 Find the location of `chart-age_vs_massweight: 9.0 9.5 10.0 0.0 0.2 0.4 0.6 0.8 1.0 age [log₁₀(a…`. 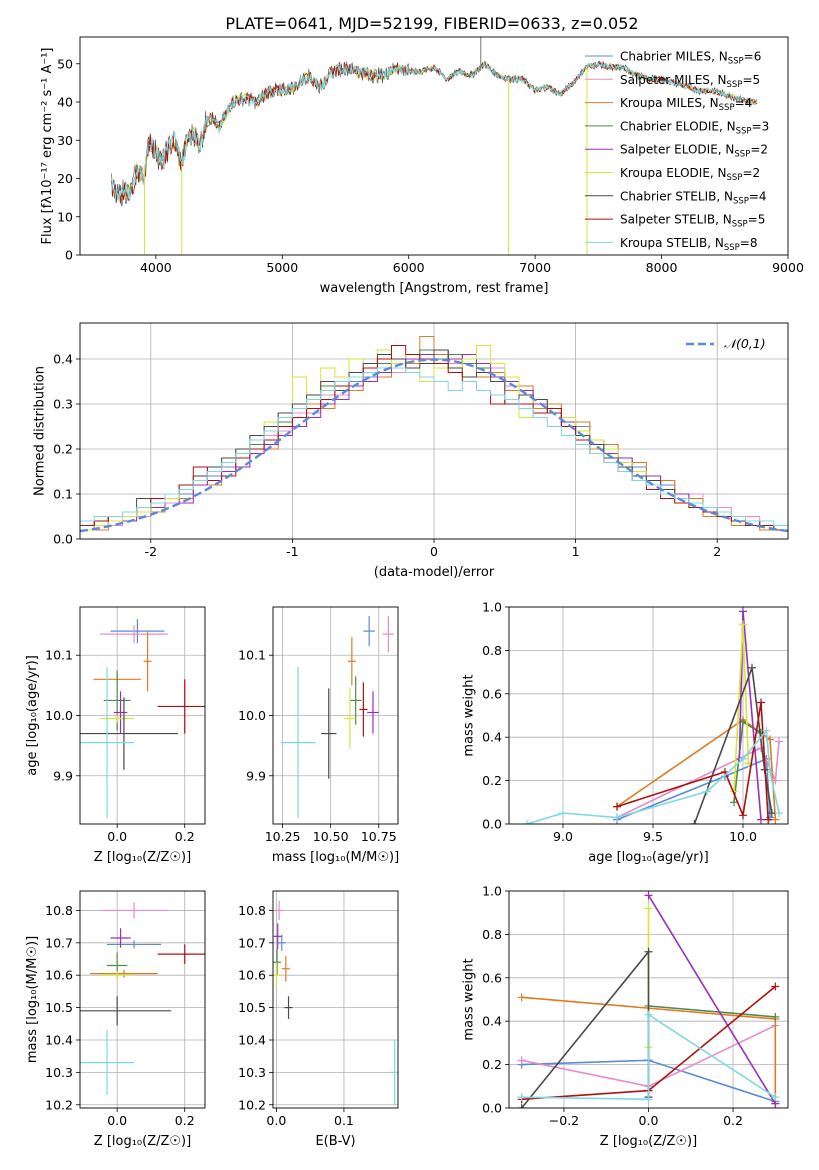

chart-age_vs_massweight: 9.0 9.5 10.0 0.0 0.2 0.4 0.6 0.8 1.0 age [log₁₀(a… is located at coordinates (625, 732).